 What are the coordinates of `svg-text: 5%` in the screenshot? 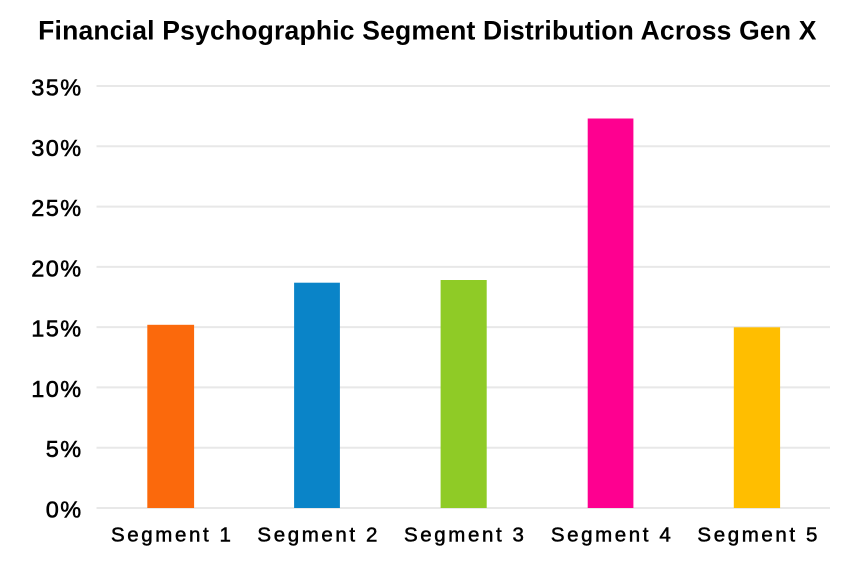 It's located at (64, 449).